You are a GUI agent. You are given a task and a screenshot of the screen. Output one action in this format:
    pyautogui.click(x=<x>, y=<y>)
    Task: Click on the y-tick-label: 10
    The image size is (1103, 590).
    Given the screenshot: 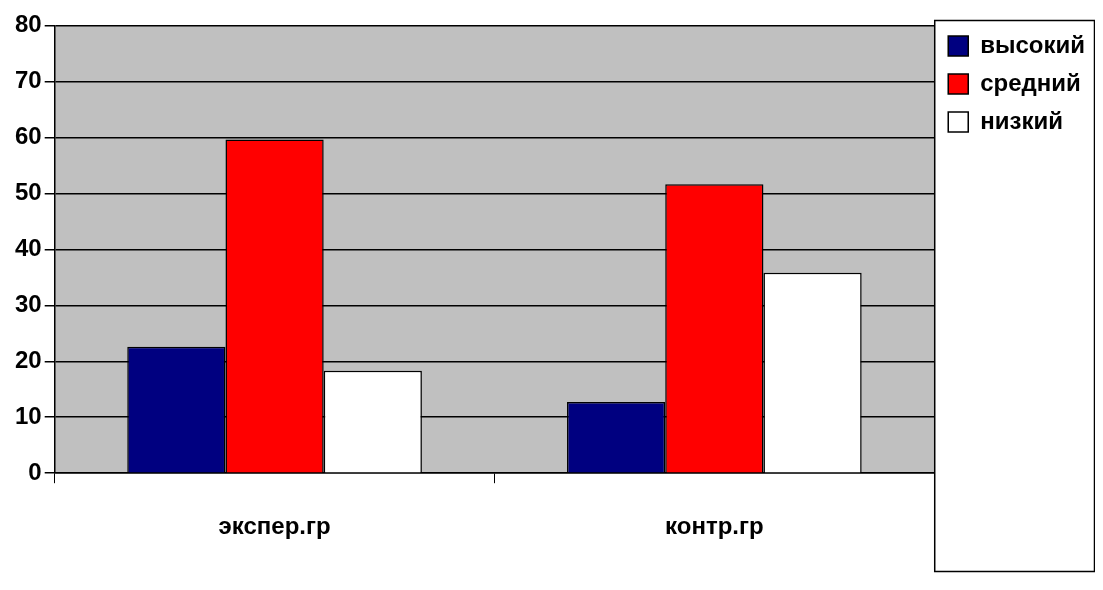 What is the action you would take?
    pyautogui.click(x=28, y=415)
    